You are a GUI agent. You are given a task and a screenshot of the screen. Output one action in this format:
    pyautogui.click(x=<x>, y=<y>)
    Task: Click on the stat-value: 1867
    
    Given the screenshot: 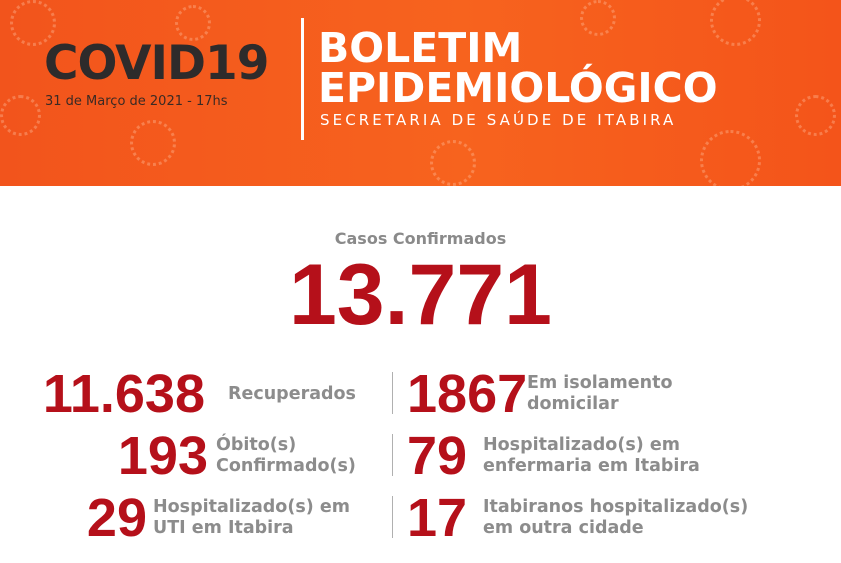 What is the action you would take?
    pyautogui.click(x=467, y=394)
    